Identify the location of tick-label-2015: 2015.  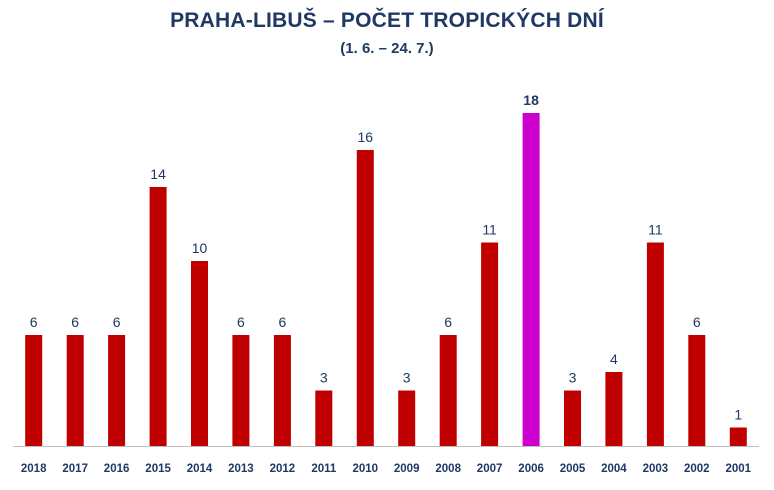
(158, 469).